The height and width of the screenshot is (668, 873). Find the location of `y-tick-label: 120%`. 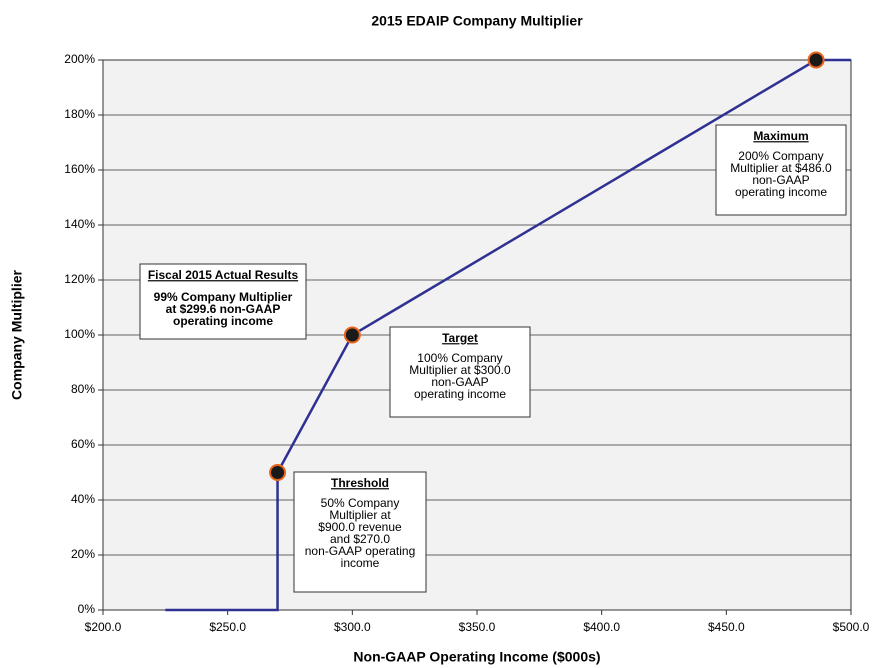

y-tick-label: 120% is located at coordinates (79, 279).